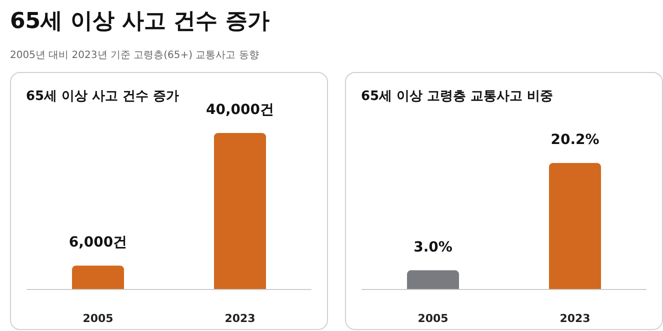 The height and width of the screenshot is (331, 663). I want to click on data-label: 6,000건, so click(98, 242).